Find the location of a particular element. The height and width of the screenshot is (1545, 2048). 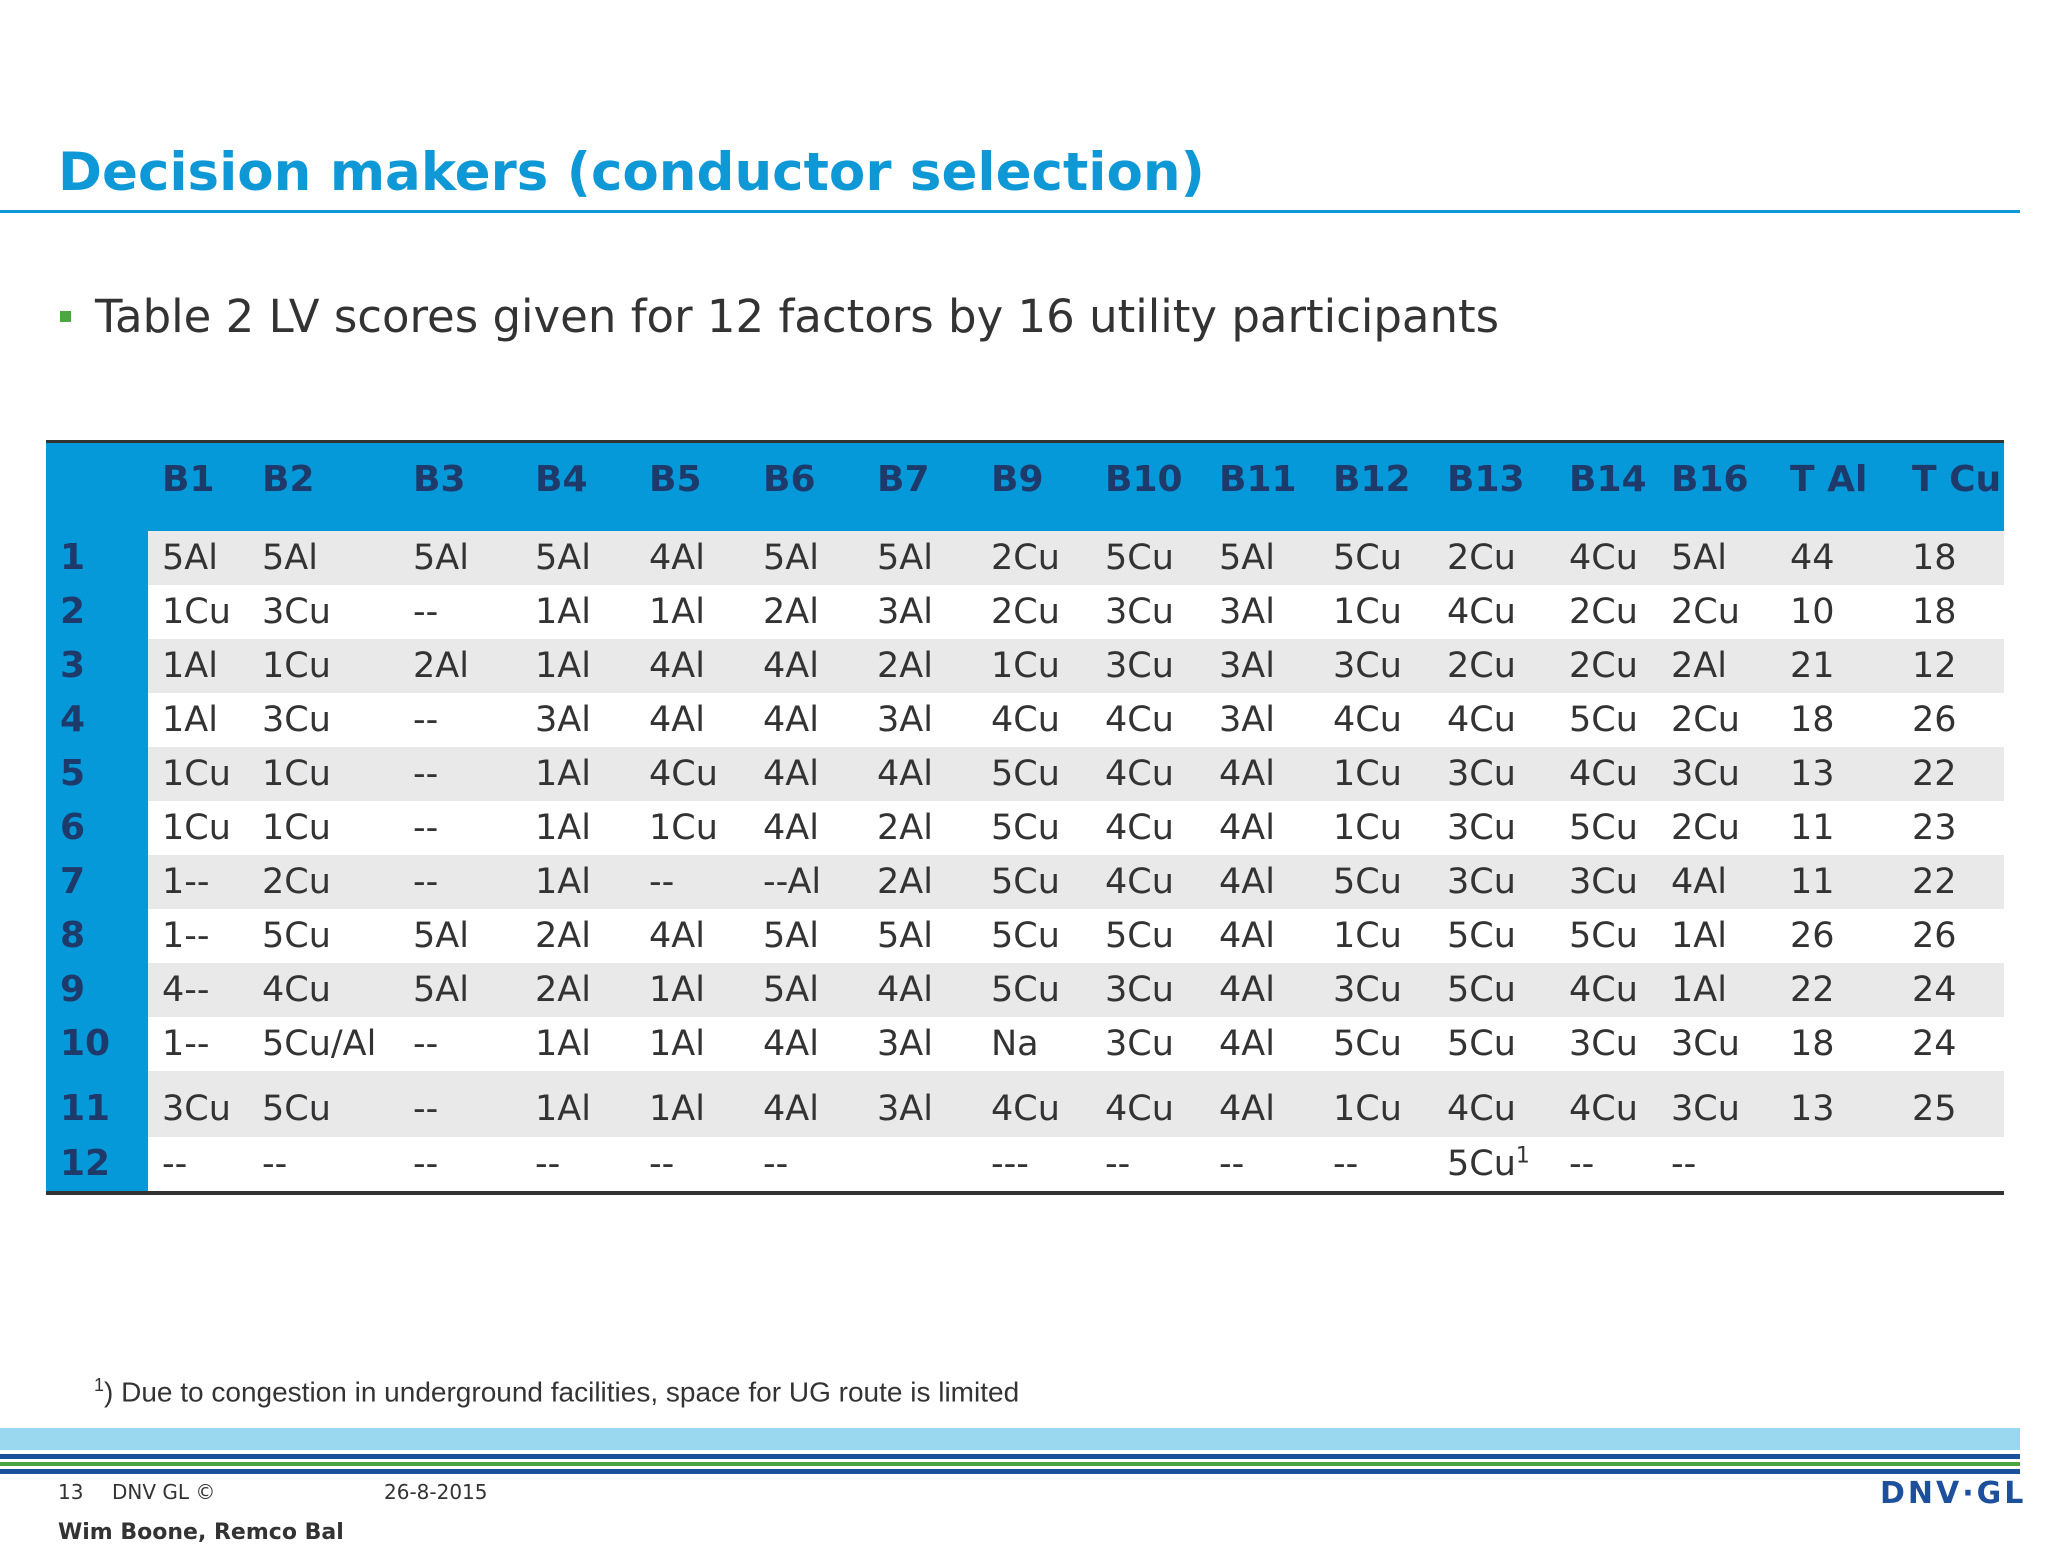

cell-footnote-marker: 1 is located at coordinates (1522, 1156).